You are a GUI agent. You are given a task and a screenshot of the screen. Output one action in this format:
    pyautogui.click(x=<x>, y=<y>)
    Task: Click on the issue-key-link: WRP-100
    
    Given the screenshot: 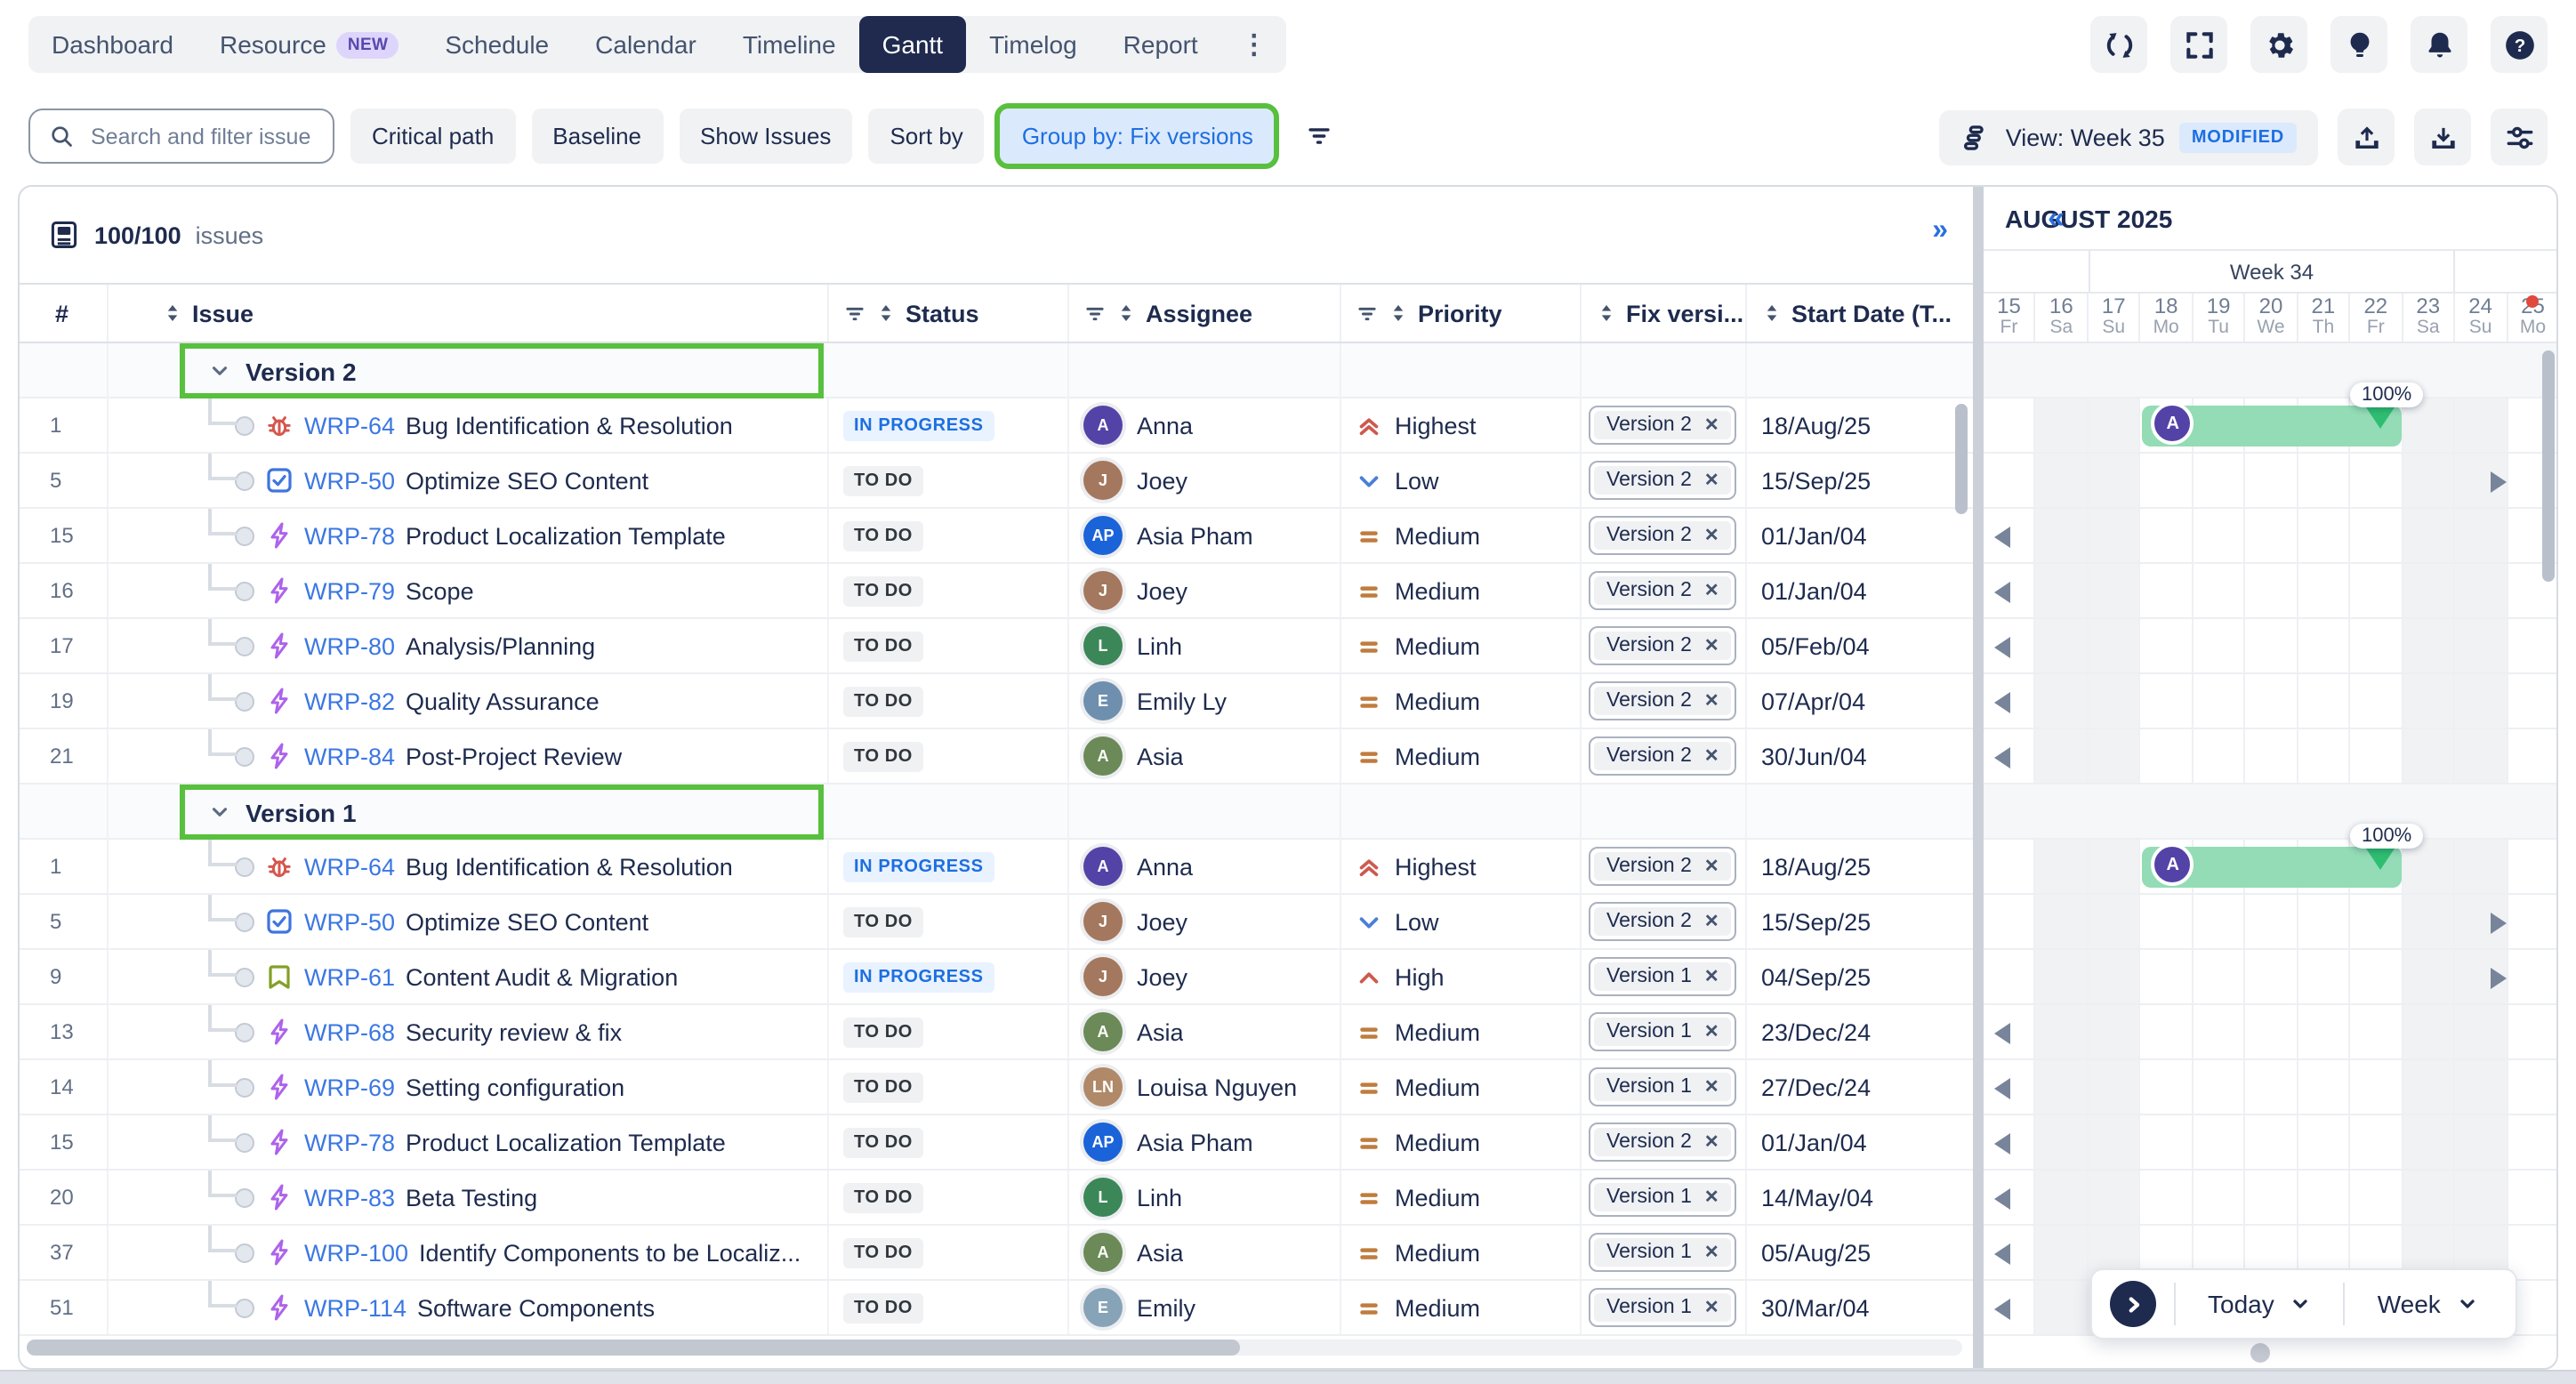 What is the action you would take?
    pyautogui.click(x=356, y=1252)
    